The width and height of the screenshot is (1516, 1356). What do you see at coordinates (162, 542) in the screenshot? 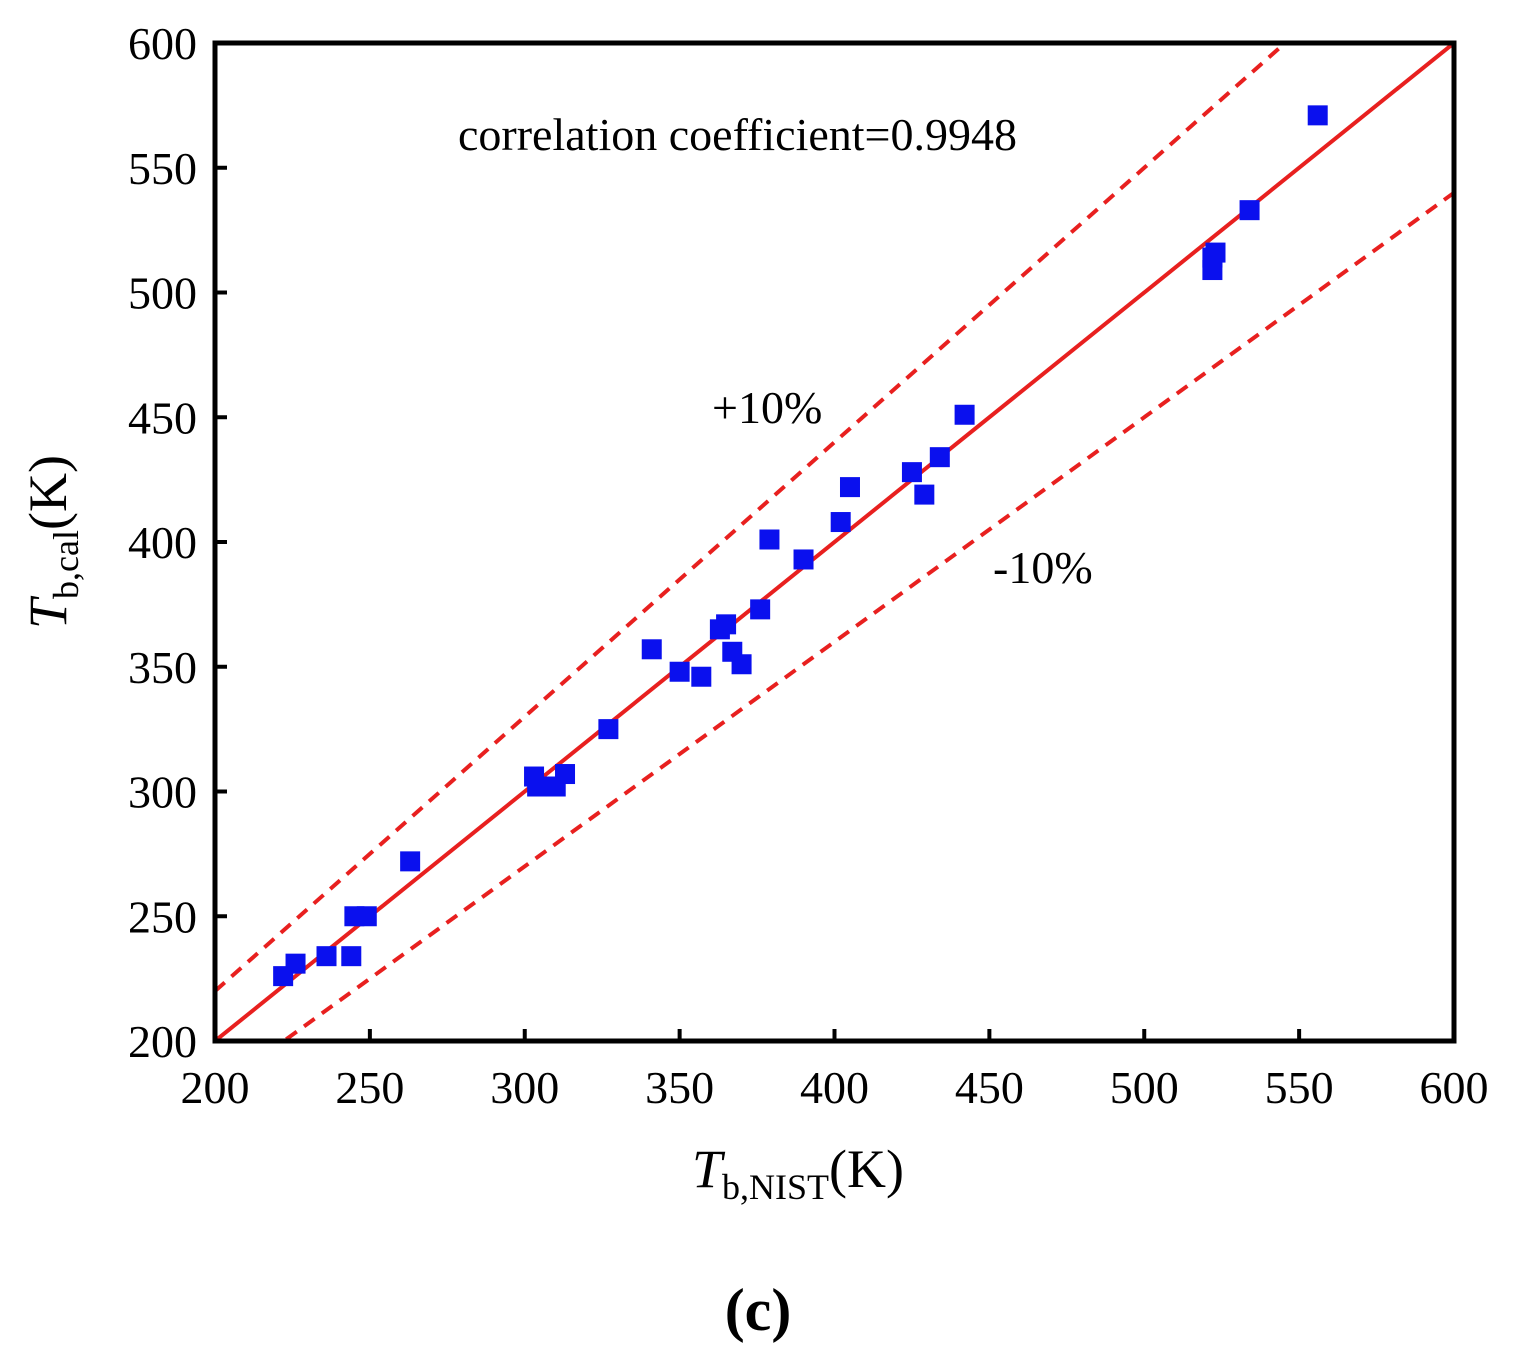
I see `y-tick-label: 400` at bounding box center [162, 542].